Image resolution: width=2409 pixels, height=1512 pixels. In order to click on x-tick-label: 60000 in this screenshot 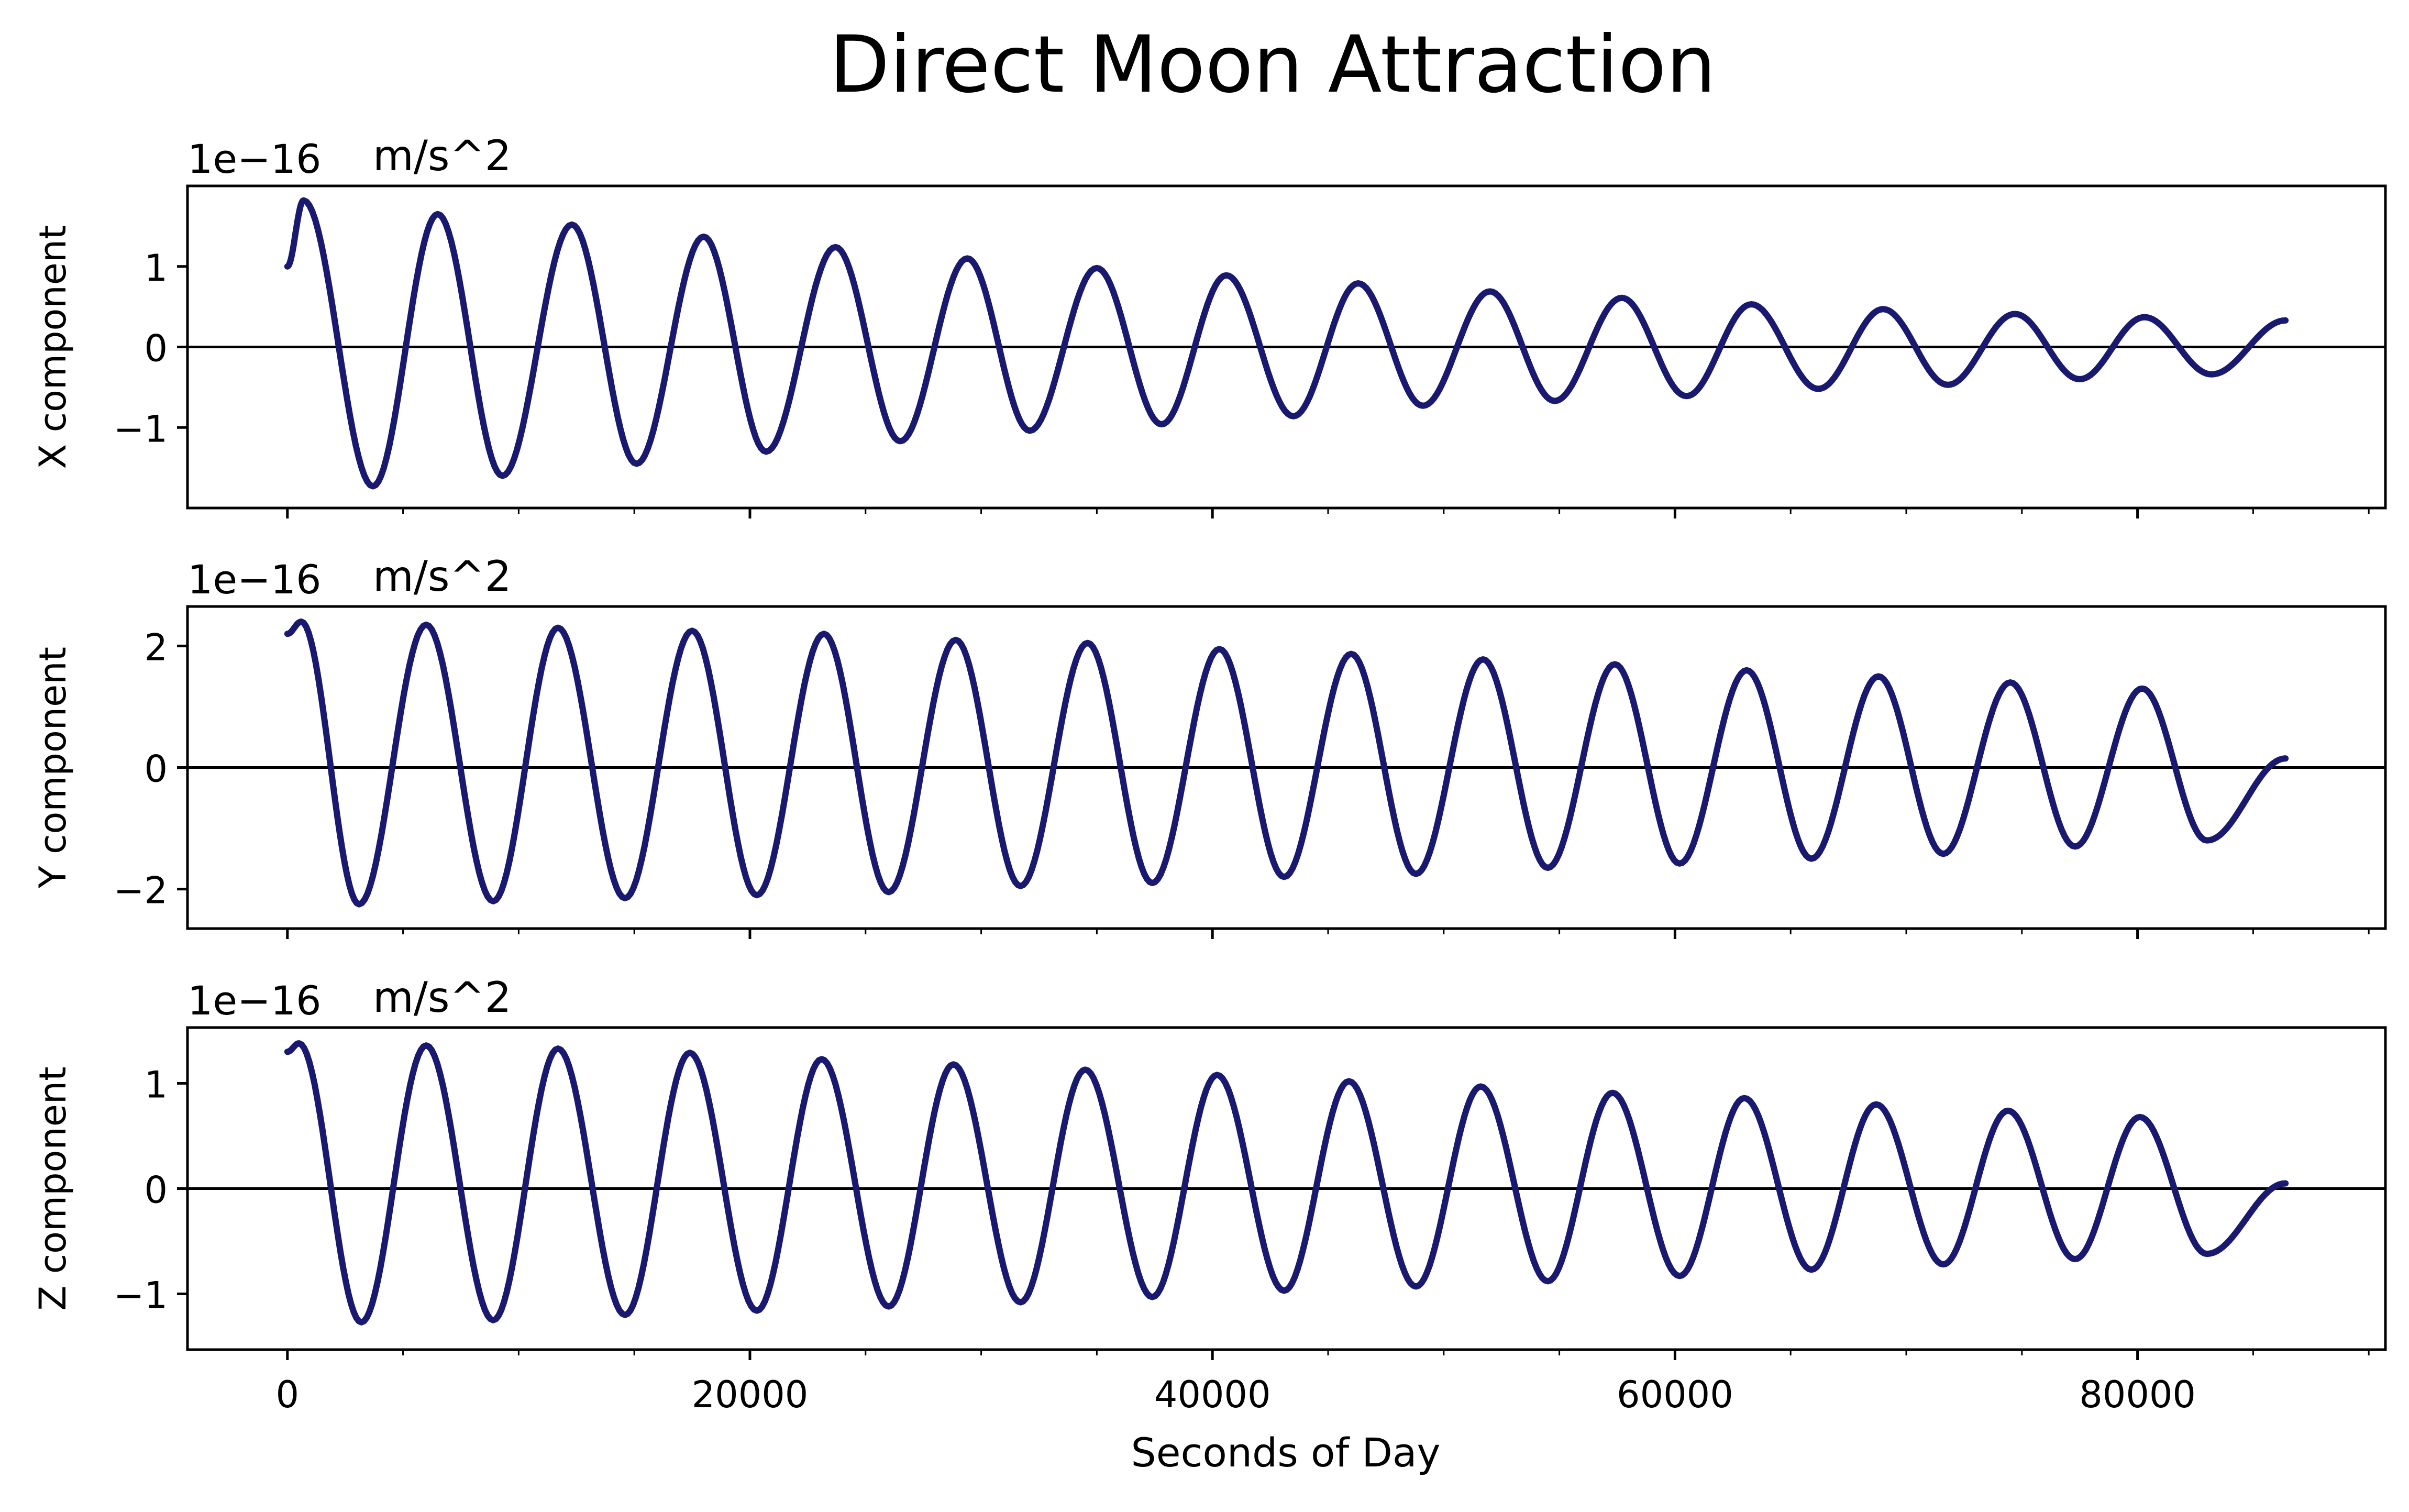, I will do `click(1675, 1395)`.